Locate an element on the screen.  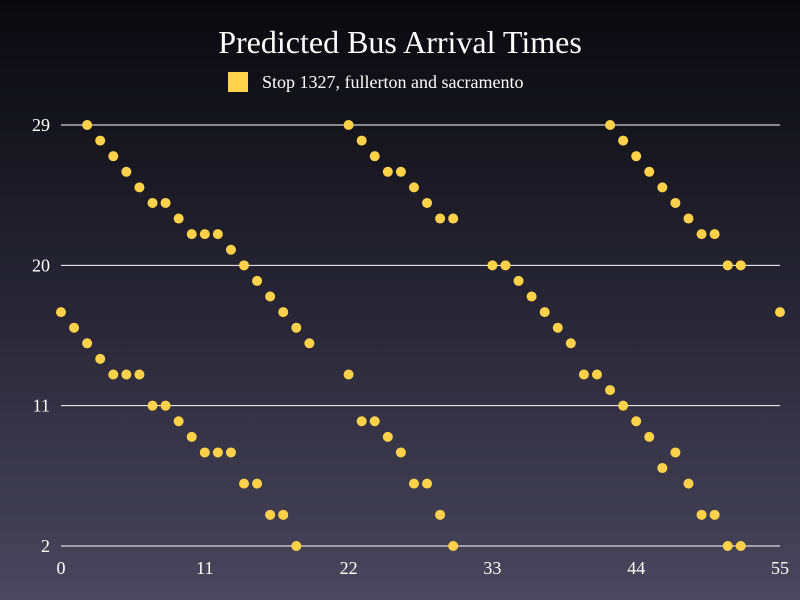
y-tick-label: 20 is located at coordinates (41, 265).